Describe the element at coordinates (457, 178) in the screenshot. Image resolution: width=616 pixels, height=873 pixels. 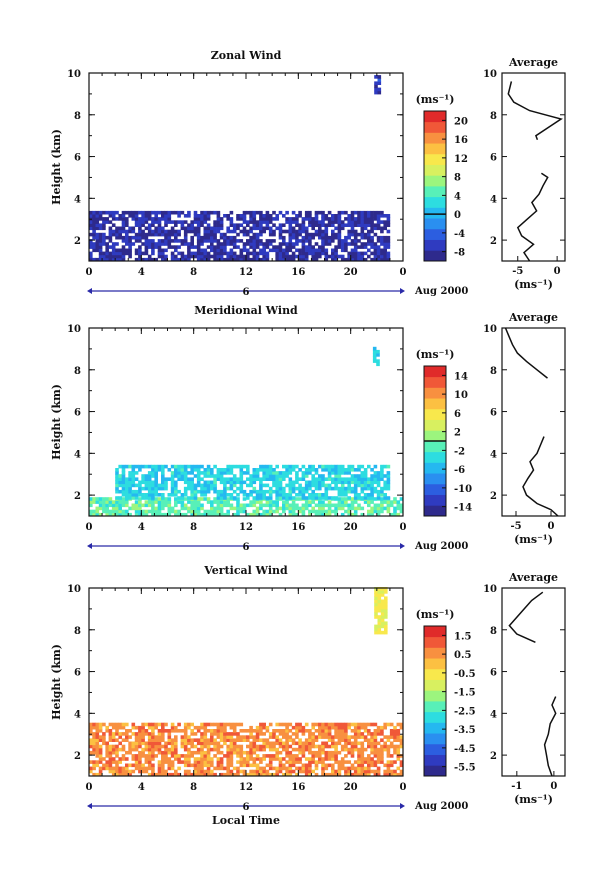
I see `colorbar-tick-label: 8` at that location.